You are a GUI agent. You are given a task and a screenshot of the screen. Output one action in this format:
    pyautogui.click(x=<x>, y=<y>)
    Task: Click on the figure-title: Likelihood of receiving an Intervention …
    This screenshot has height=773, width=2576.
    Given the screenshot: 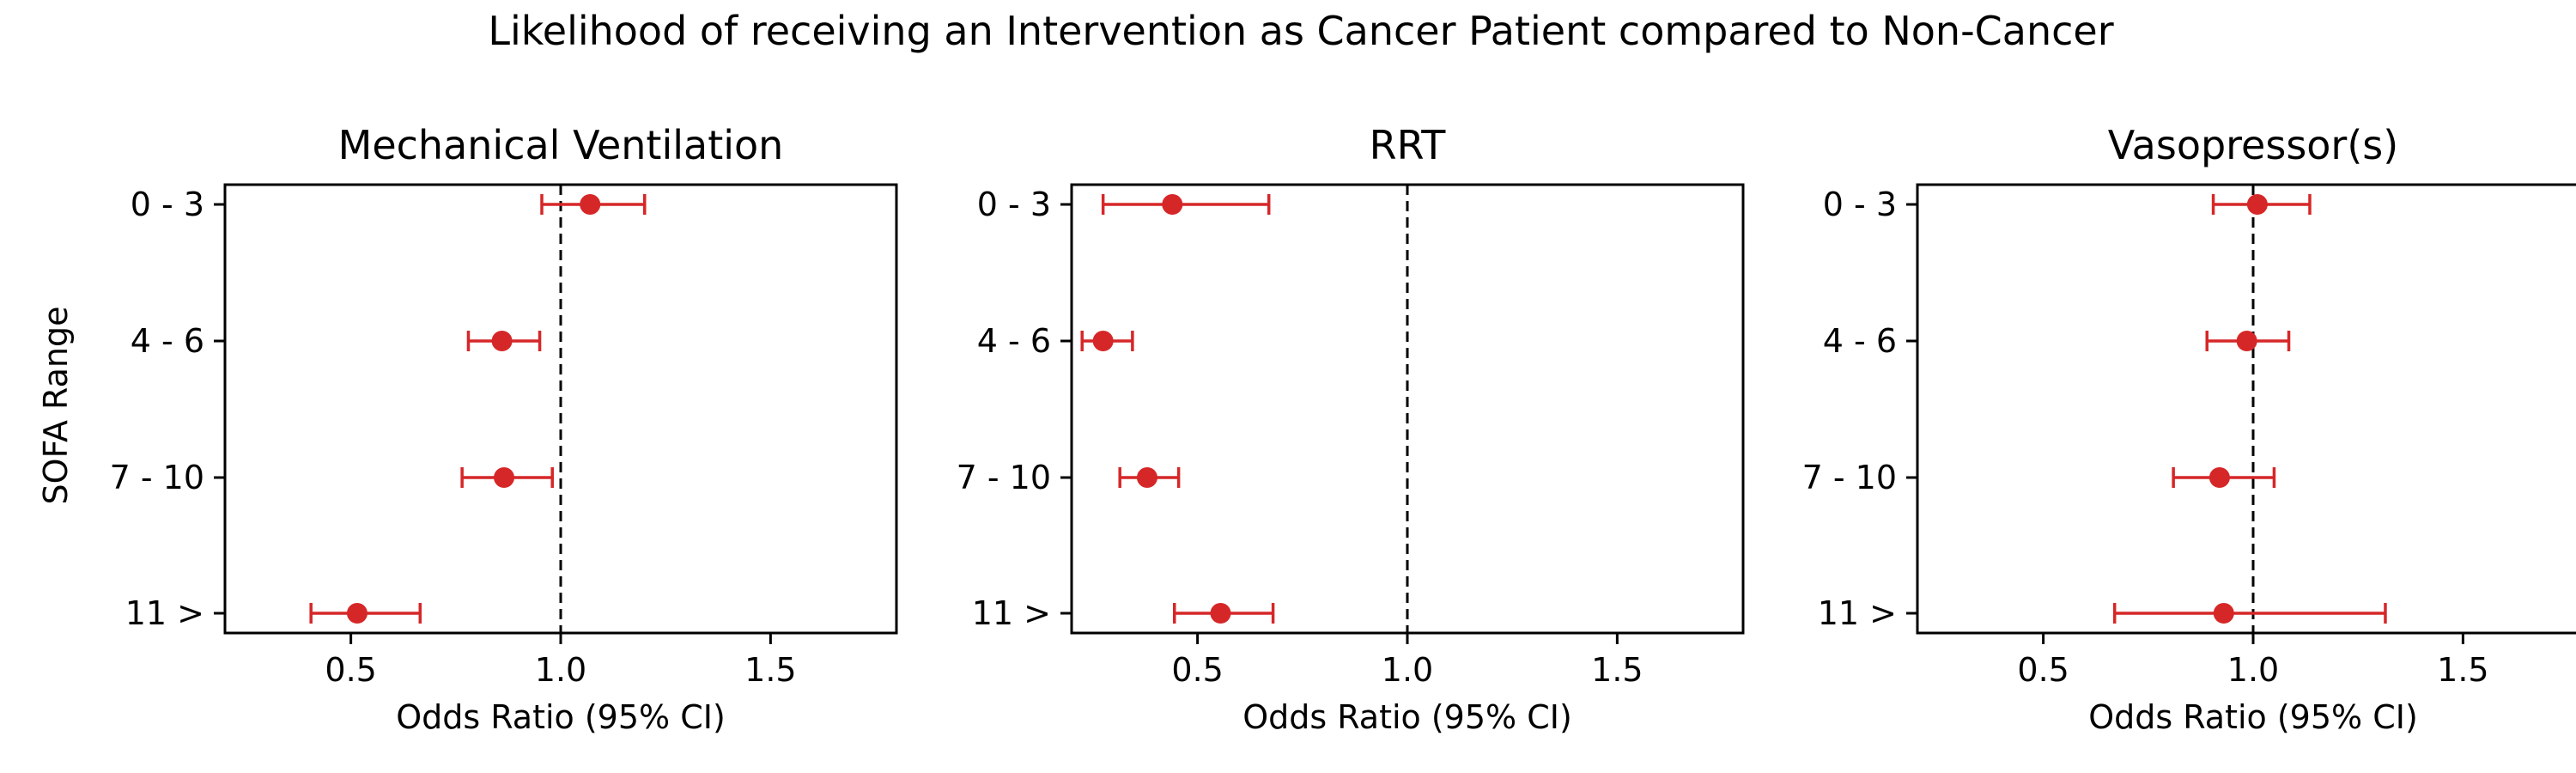 What is the action you would take?
    pyautogui.click(x=1301, y=31)
    